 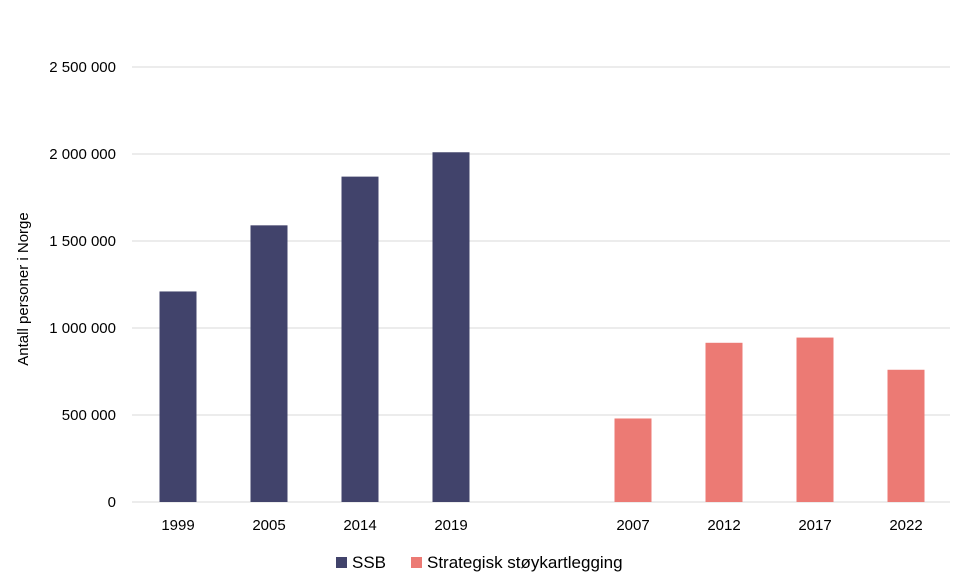 I want to click on x-tick-label: 2022, so click(x=905, y=525).